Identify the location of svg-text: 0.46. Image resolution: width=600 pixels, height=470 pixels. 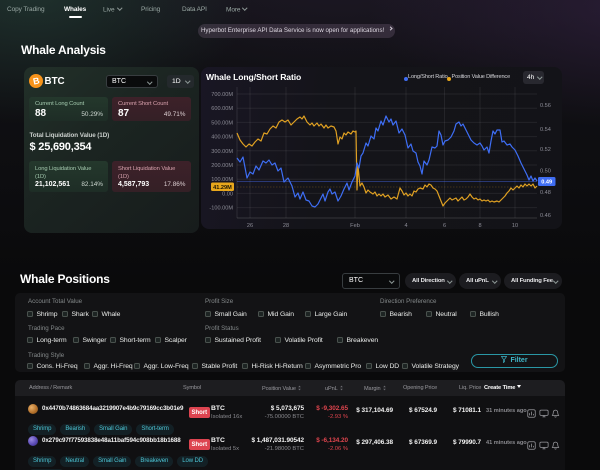
(545, 216).